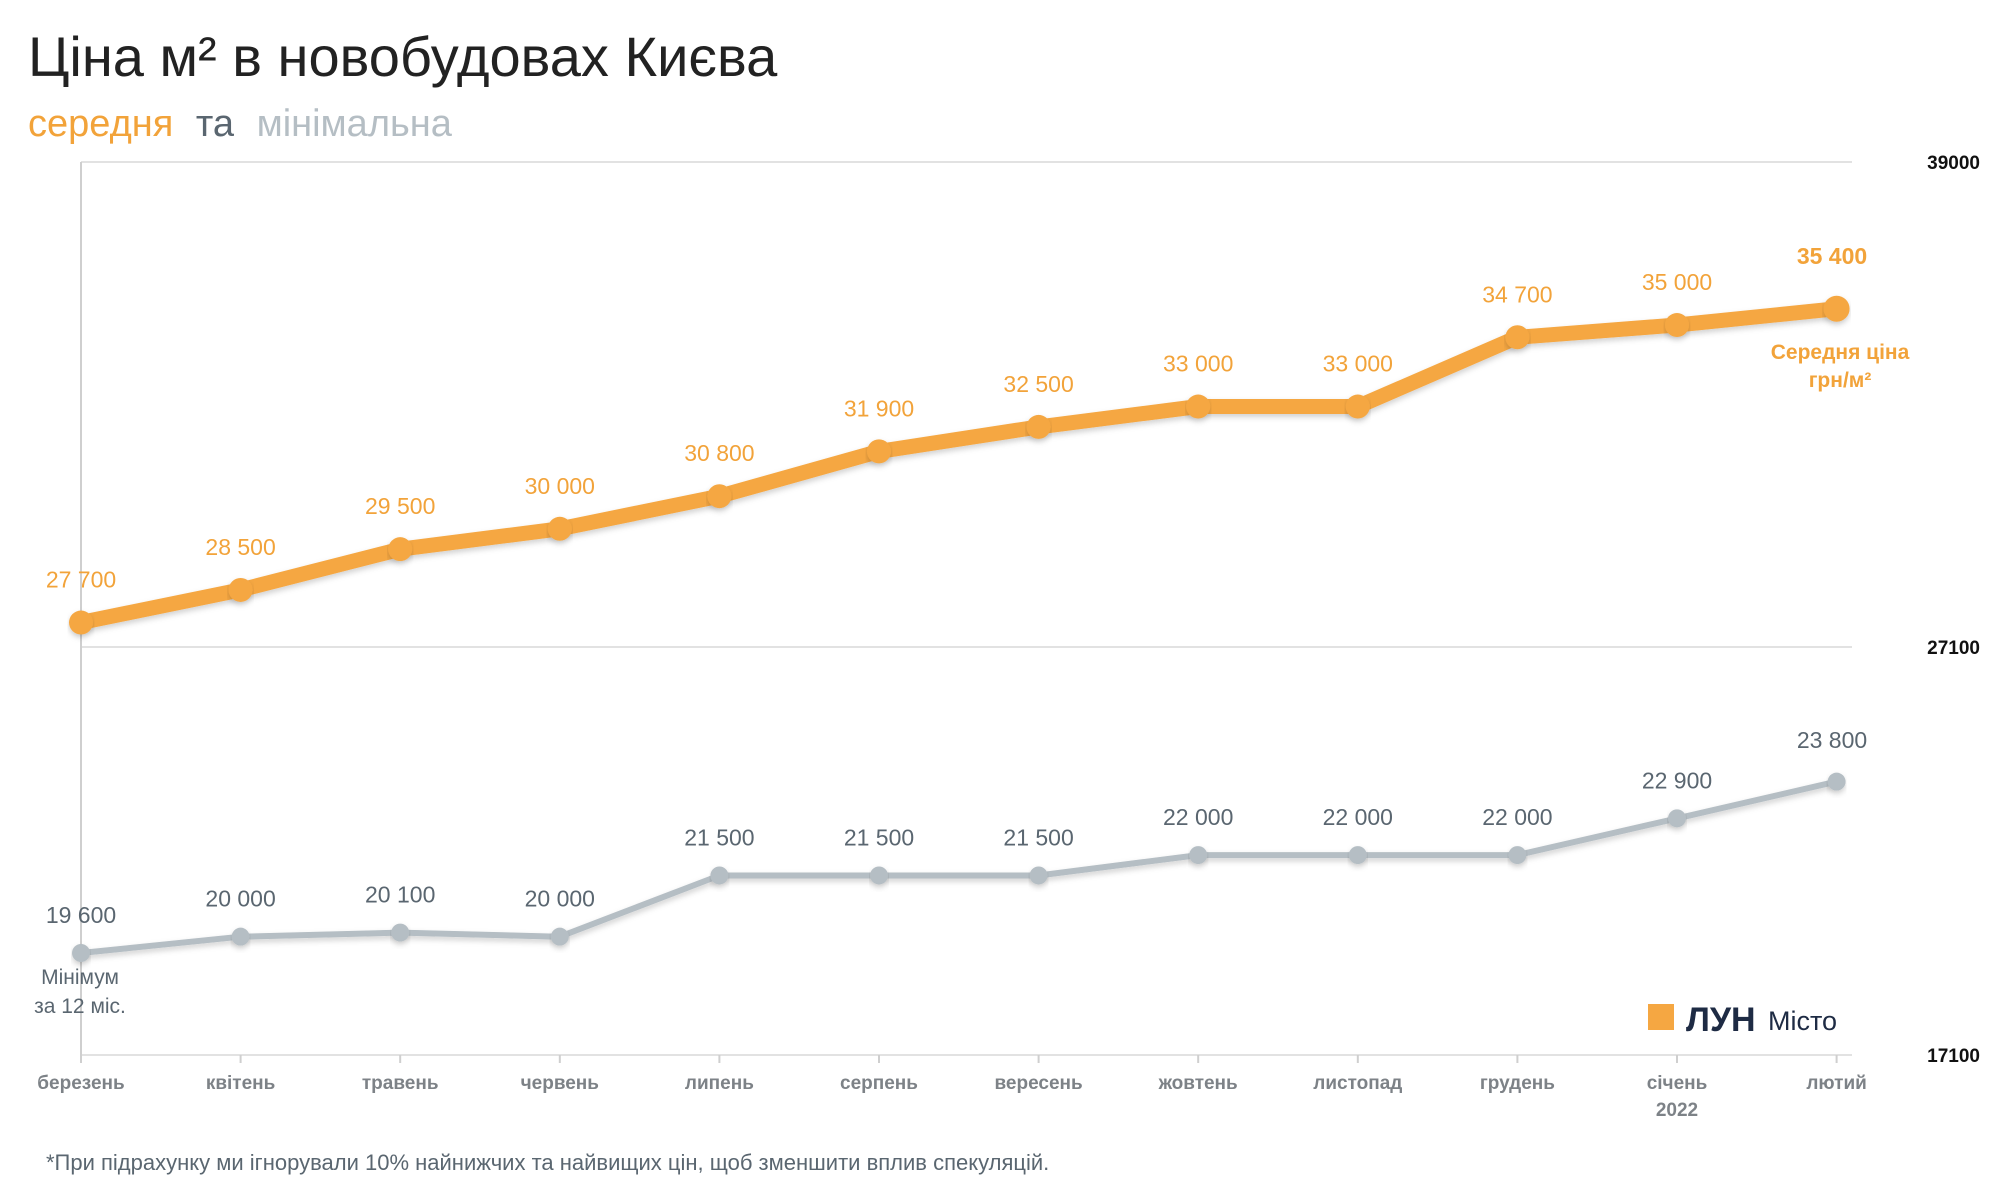  What do you see at coordinates (81, 580) in the screenshot?
I see `average-price-label: 27 700` at bounding box center [81, 580].